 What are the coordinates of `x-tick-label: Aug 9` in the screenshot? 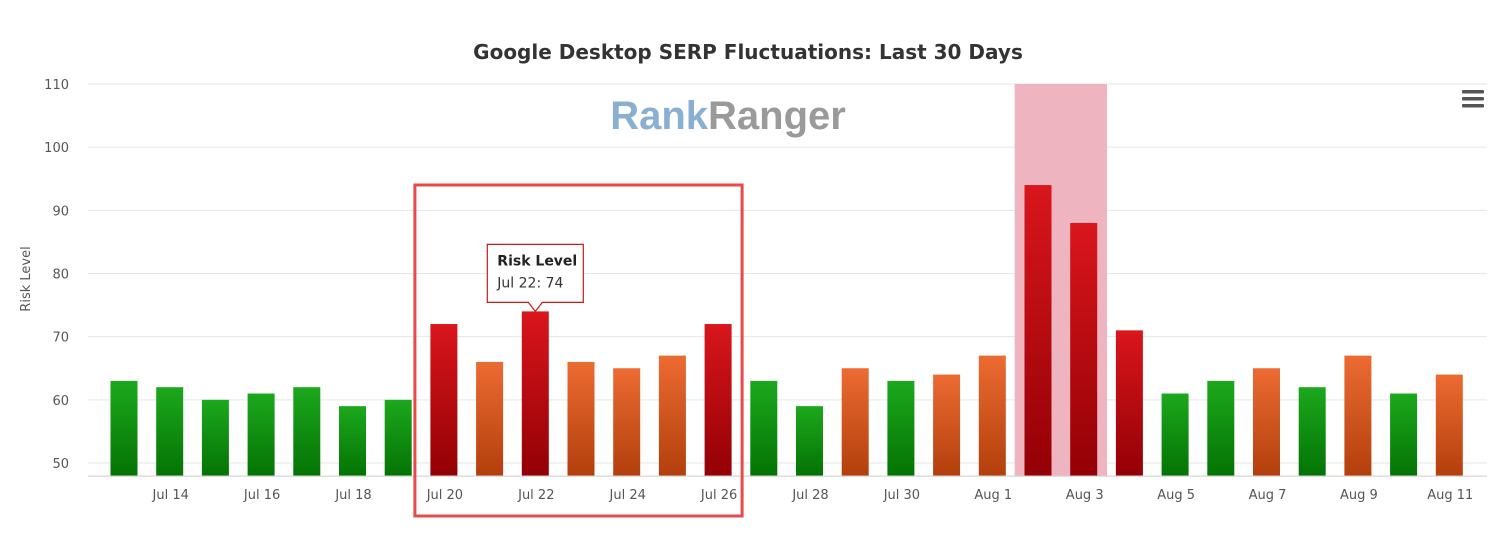 It's located at (1359, 495).